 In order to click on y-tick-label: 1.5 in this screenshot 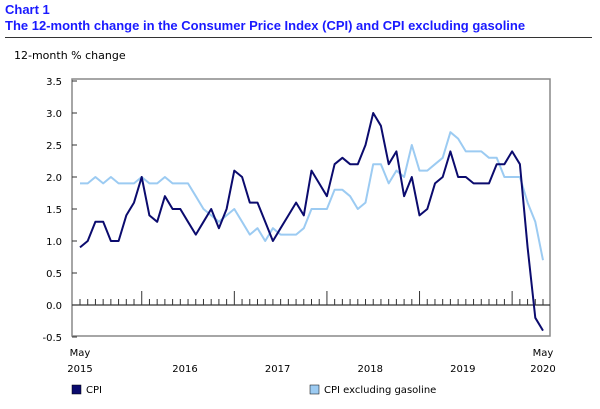, I will do `click(54, 210)`.